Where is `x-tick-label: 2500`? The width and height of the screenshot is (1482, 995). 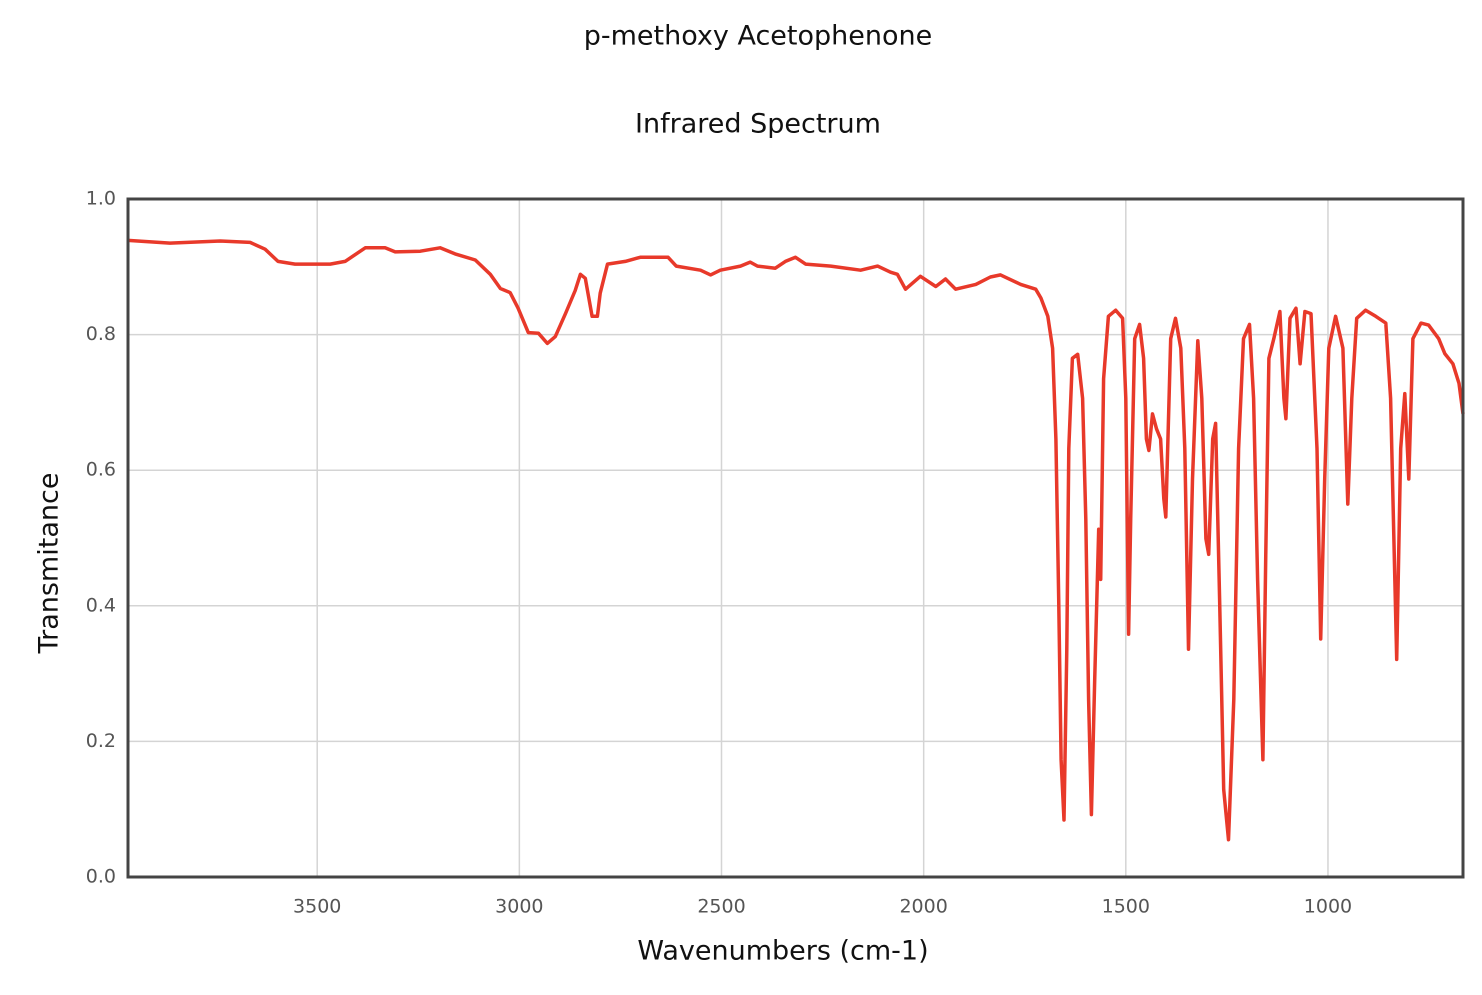 x-tick-label: 2500 is located at coordinates (721, 907).